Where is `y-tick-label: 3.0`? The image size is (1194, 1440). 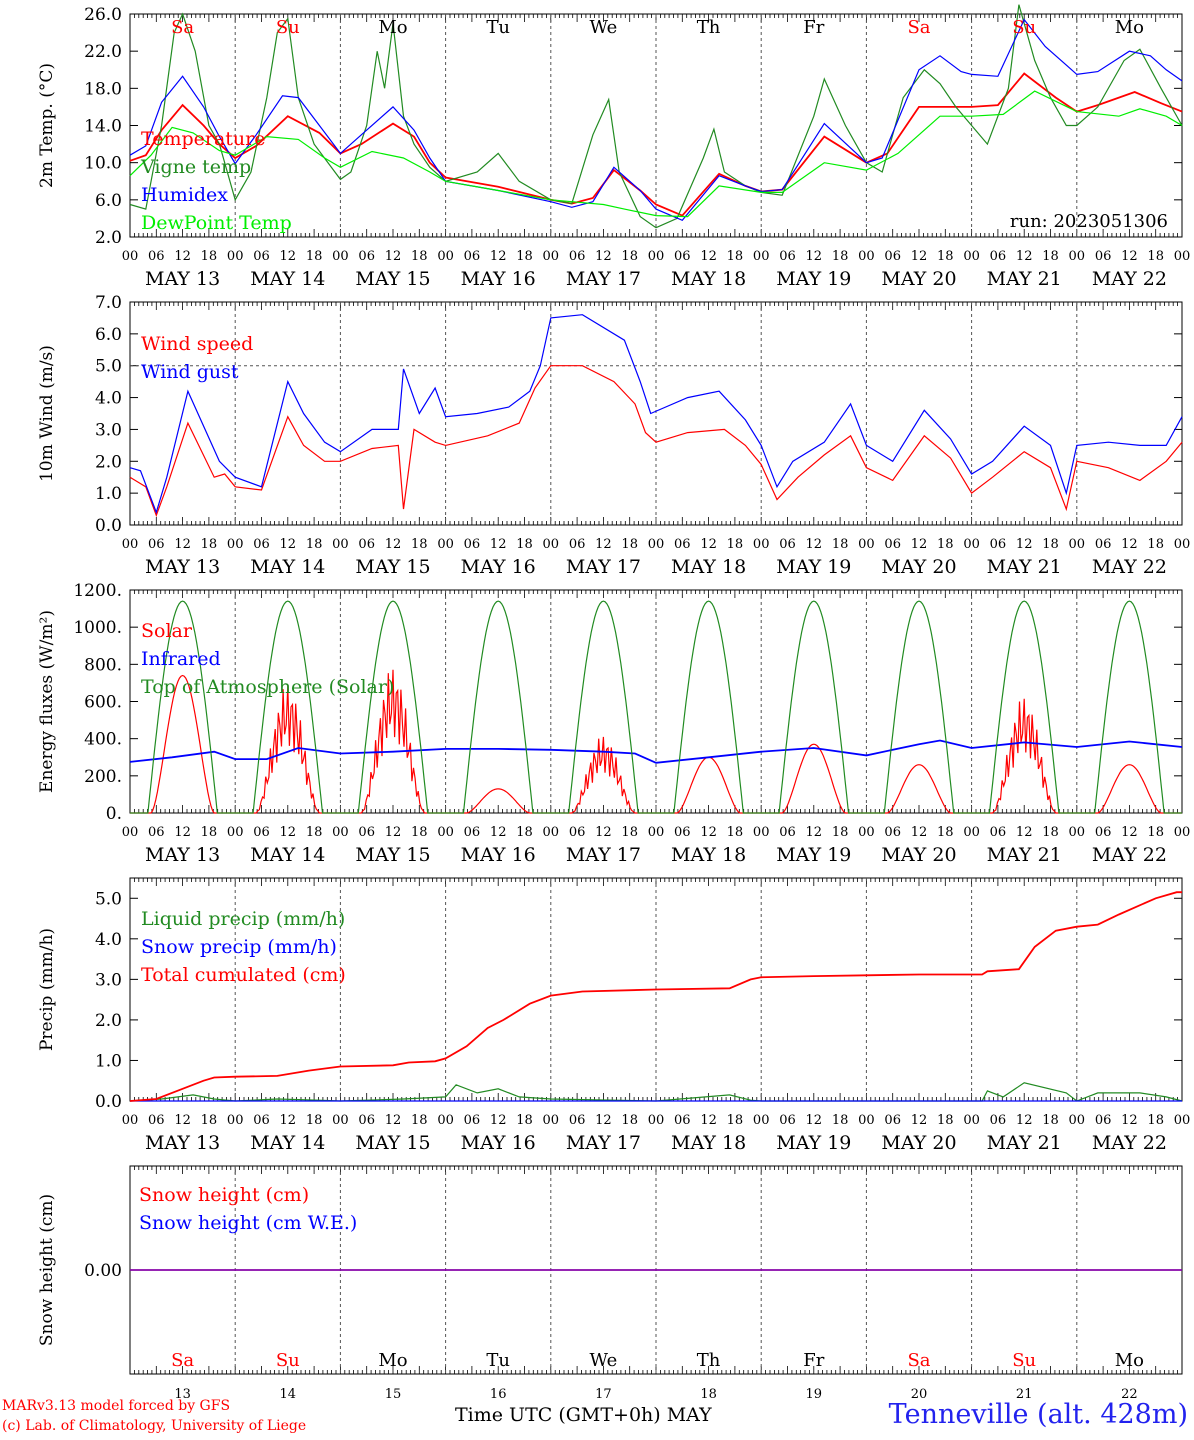
y-tick-label: 3.0 is located at coordinates (108, 430).